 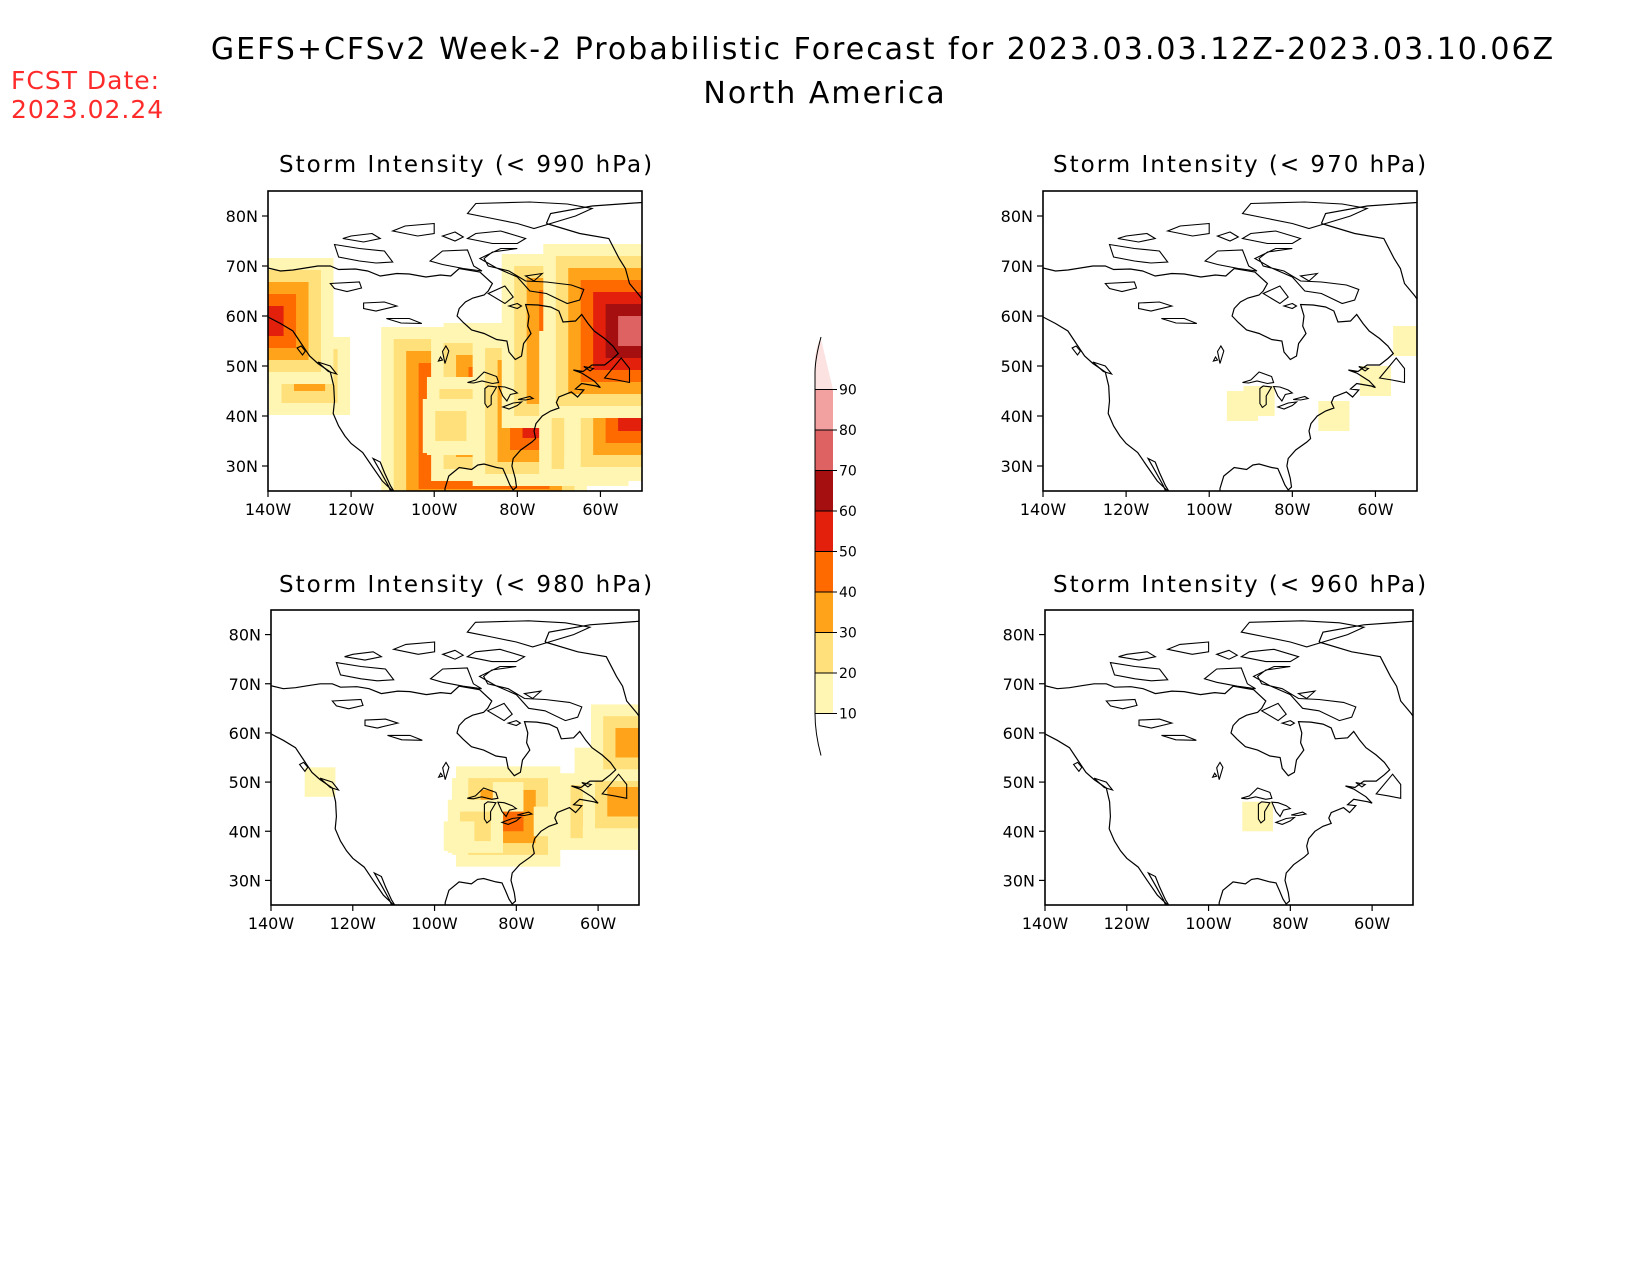 I want to click on lon-tick-label: 60W, so click(x=600, y=509).